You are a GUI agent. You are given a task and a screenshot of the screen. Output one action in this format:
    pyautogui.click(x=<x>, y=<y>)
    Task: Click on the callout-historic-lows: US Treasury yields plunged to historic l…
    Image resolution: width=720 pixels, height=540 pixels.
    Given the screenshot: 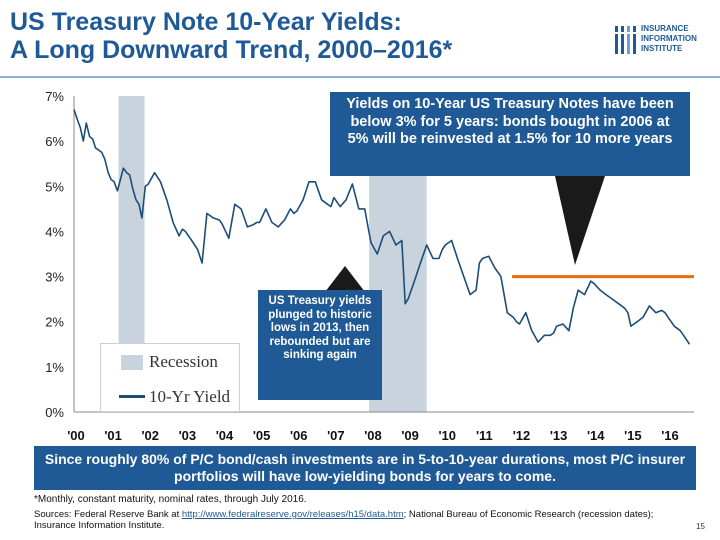 What is the action you would take?
    pyautogui.click(x=320, y=345)
    